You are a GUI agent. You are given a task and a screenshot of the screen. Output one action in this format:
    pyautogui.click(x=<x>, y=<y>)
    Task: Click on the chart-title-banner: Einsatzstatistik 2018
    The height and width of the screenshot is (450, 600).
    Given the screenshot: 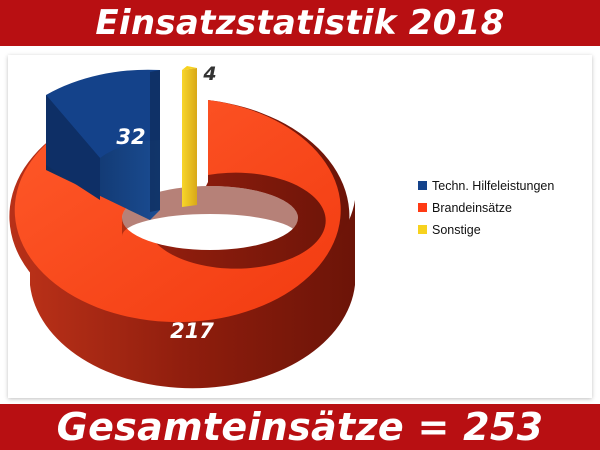 What is the action you would take?
    pyautogui.click(x=300, y=23)
    